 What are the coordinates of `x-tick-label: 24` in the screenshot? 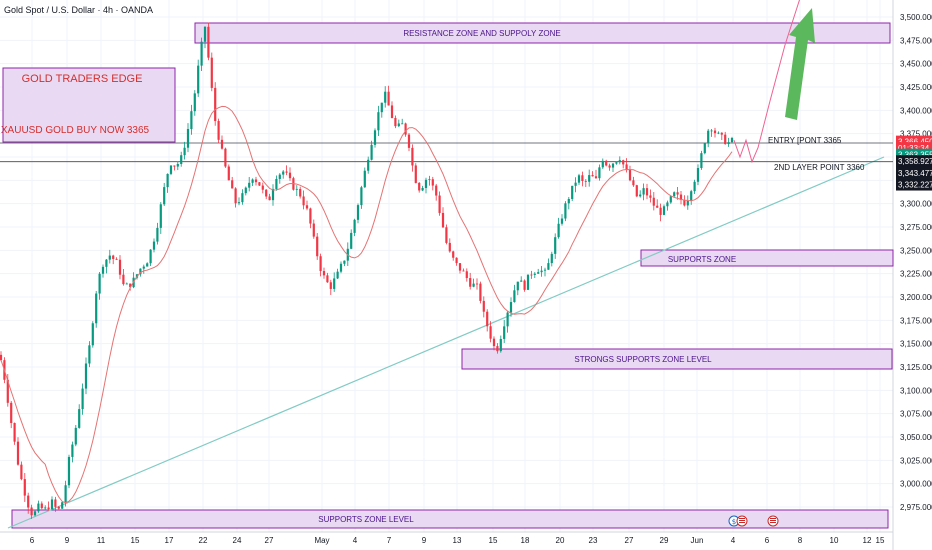 It's located at (237, 540).